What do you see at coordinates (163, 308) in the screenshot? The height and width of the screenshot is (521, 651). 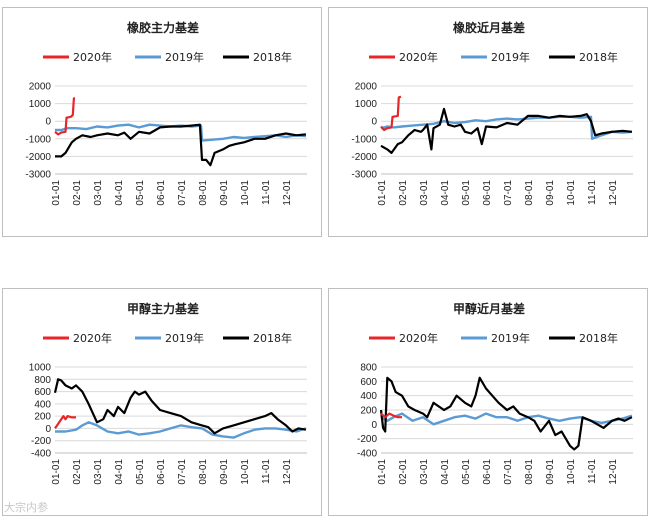 I see `chart-title: 甲醇主力基差` at bounding box center [163, 308].